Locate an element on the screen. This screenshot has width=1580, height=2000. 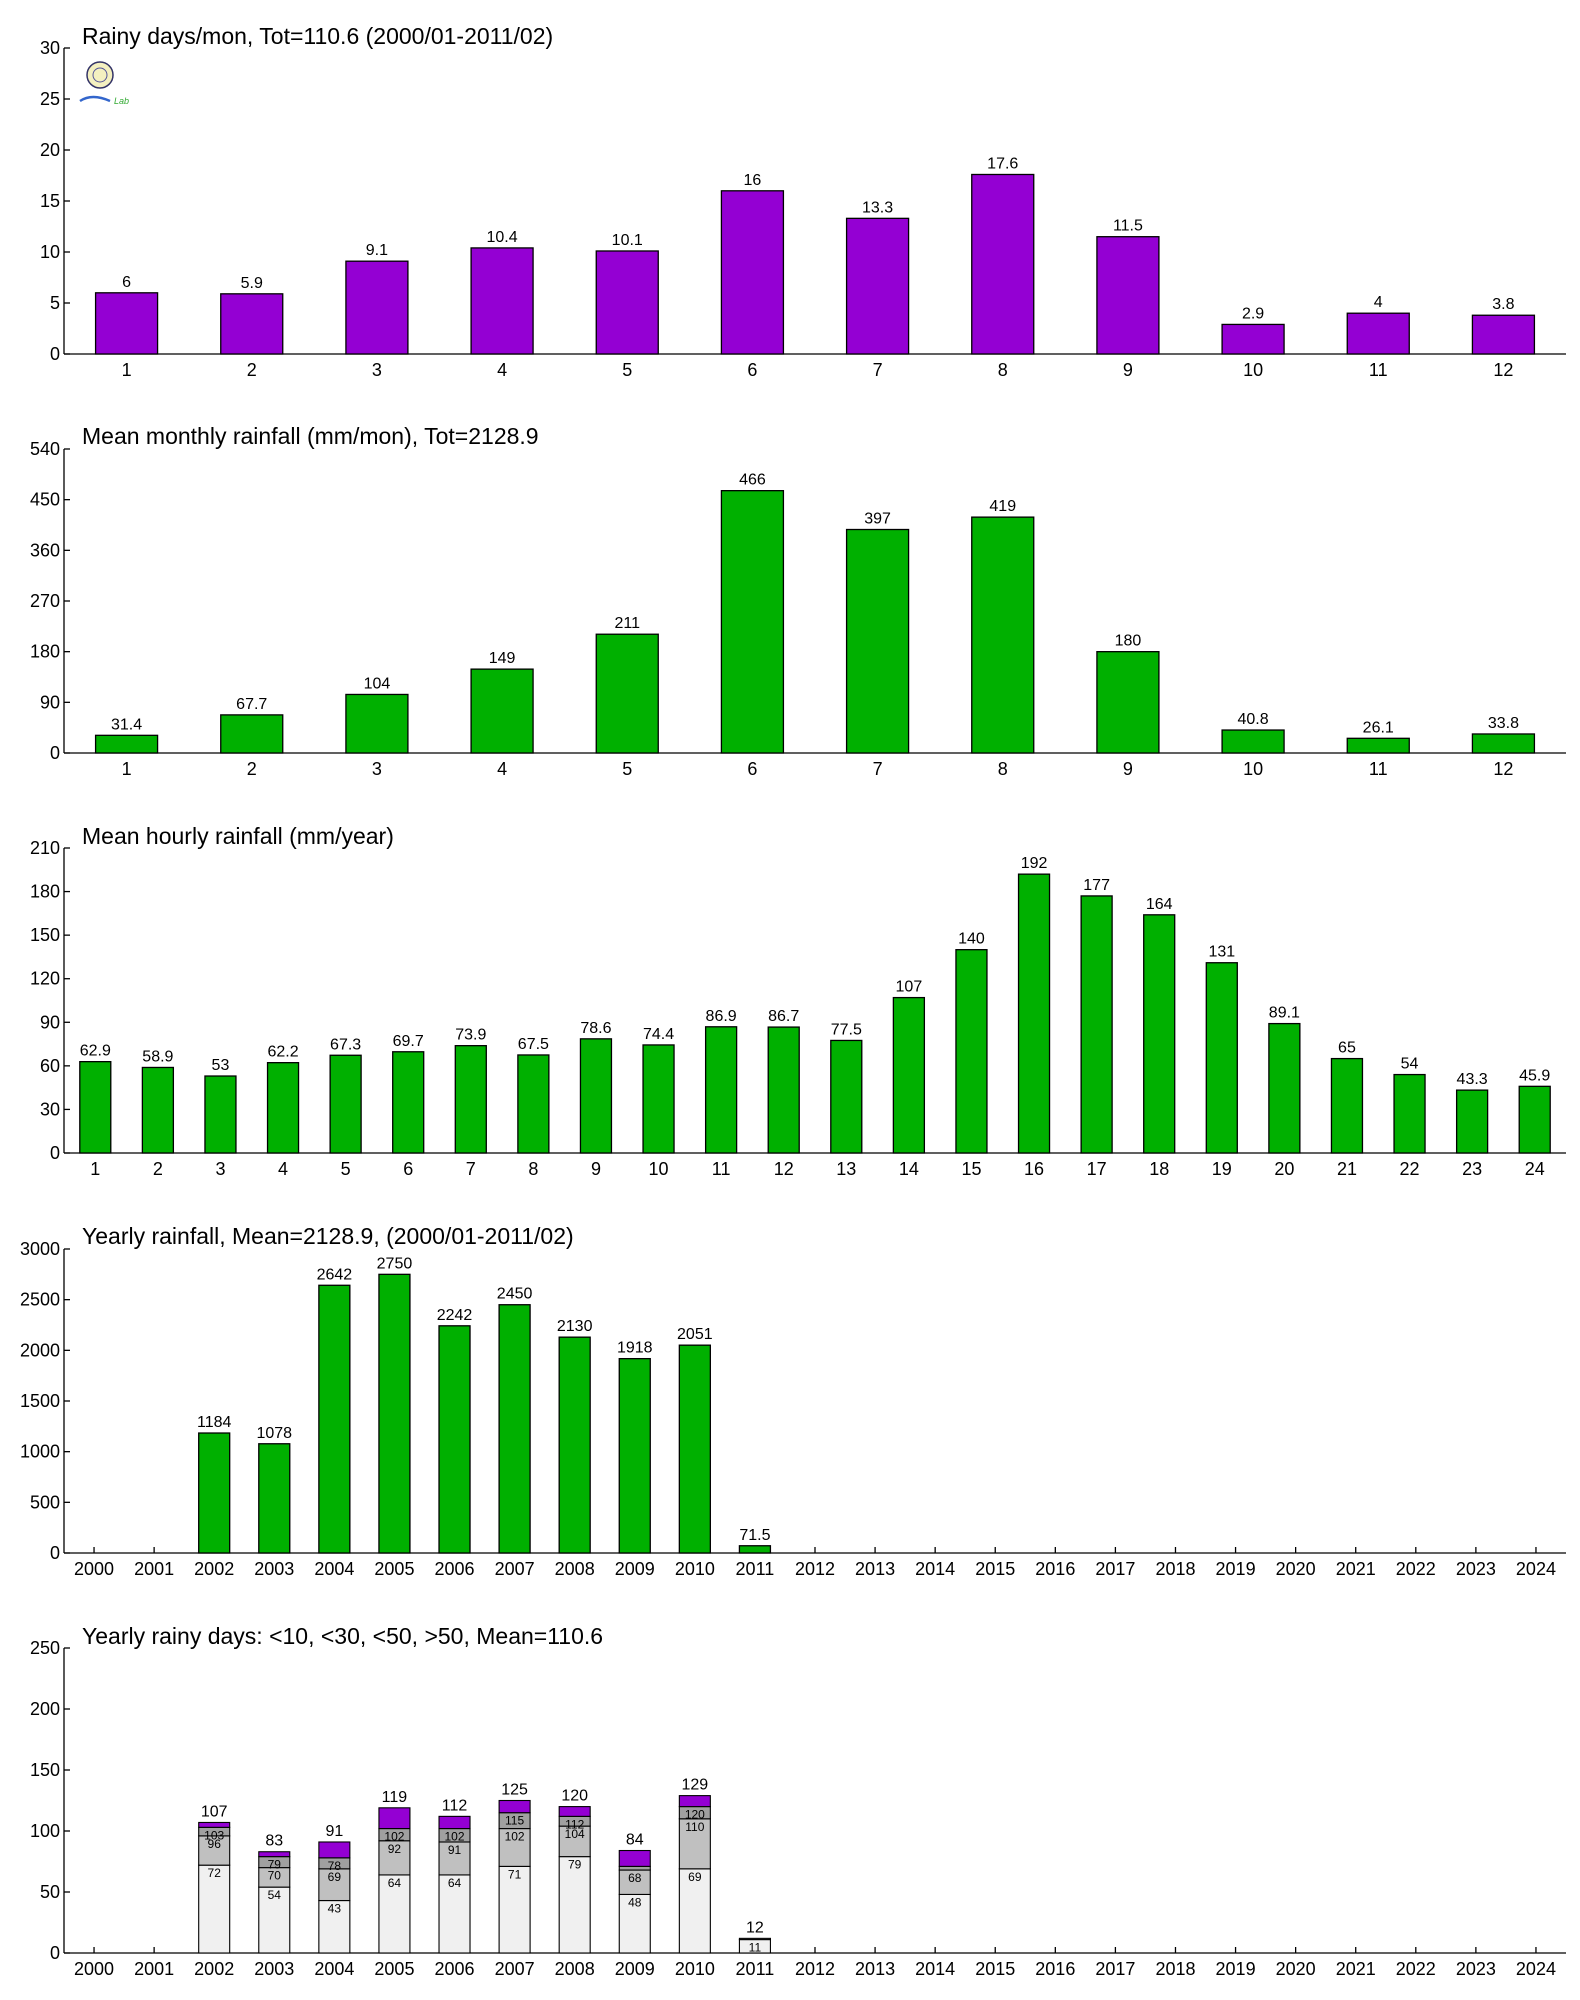
x-tick-label: 5 is located at coordinates (627, 370).